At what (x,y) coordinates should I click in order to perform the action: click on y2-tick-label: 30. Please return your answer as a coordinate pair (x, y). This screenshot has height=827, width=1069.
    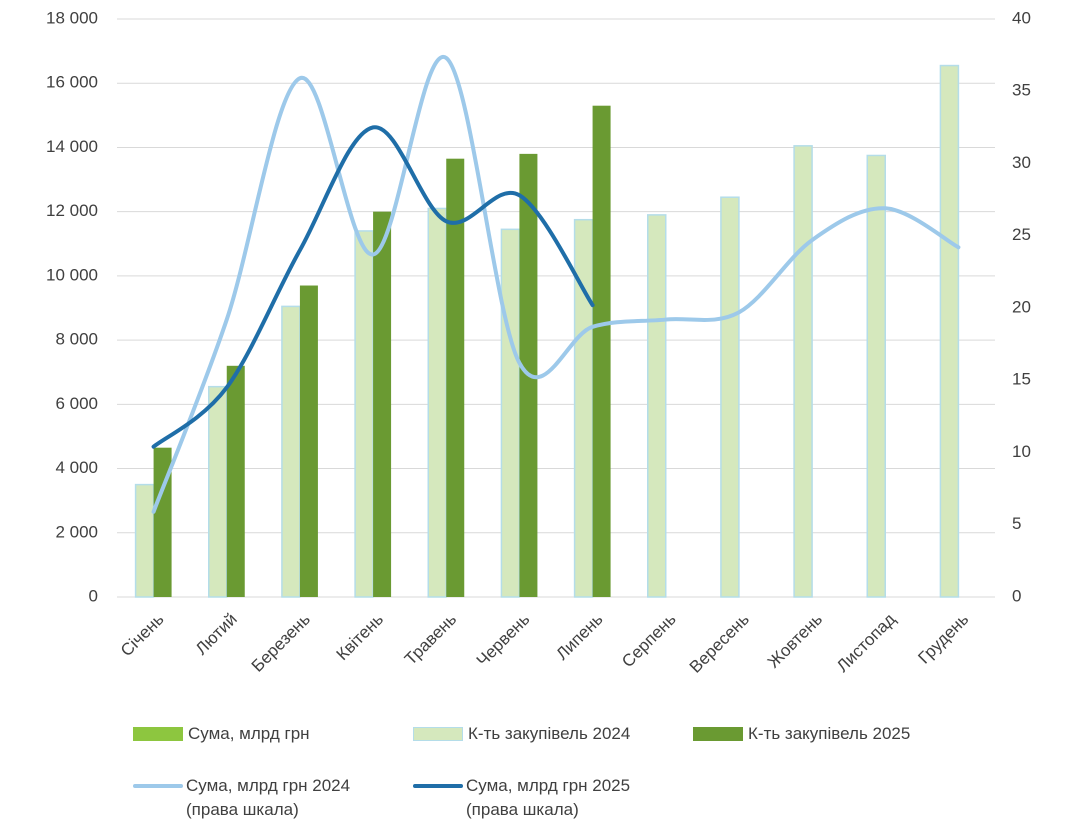
    Looking at the image, I should click on (1021, 162).